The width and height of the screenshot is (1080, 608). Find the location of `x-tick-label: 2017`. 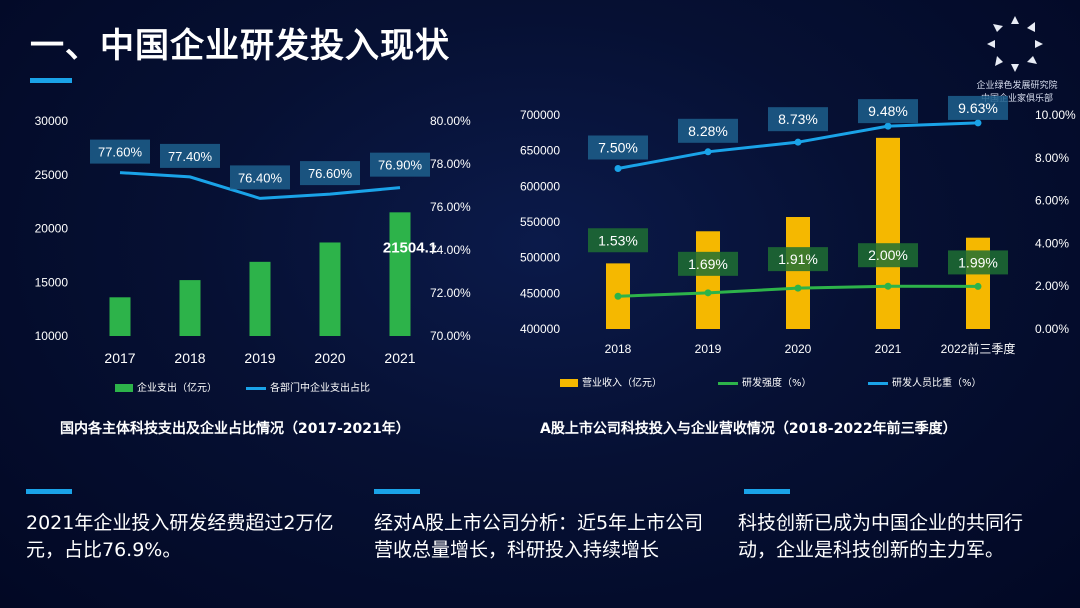

x-tick-label: 2017 is located at coordinates (119, 358).